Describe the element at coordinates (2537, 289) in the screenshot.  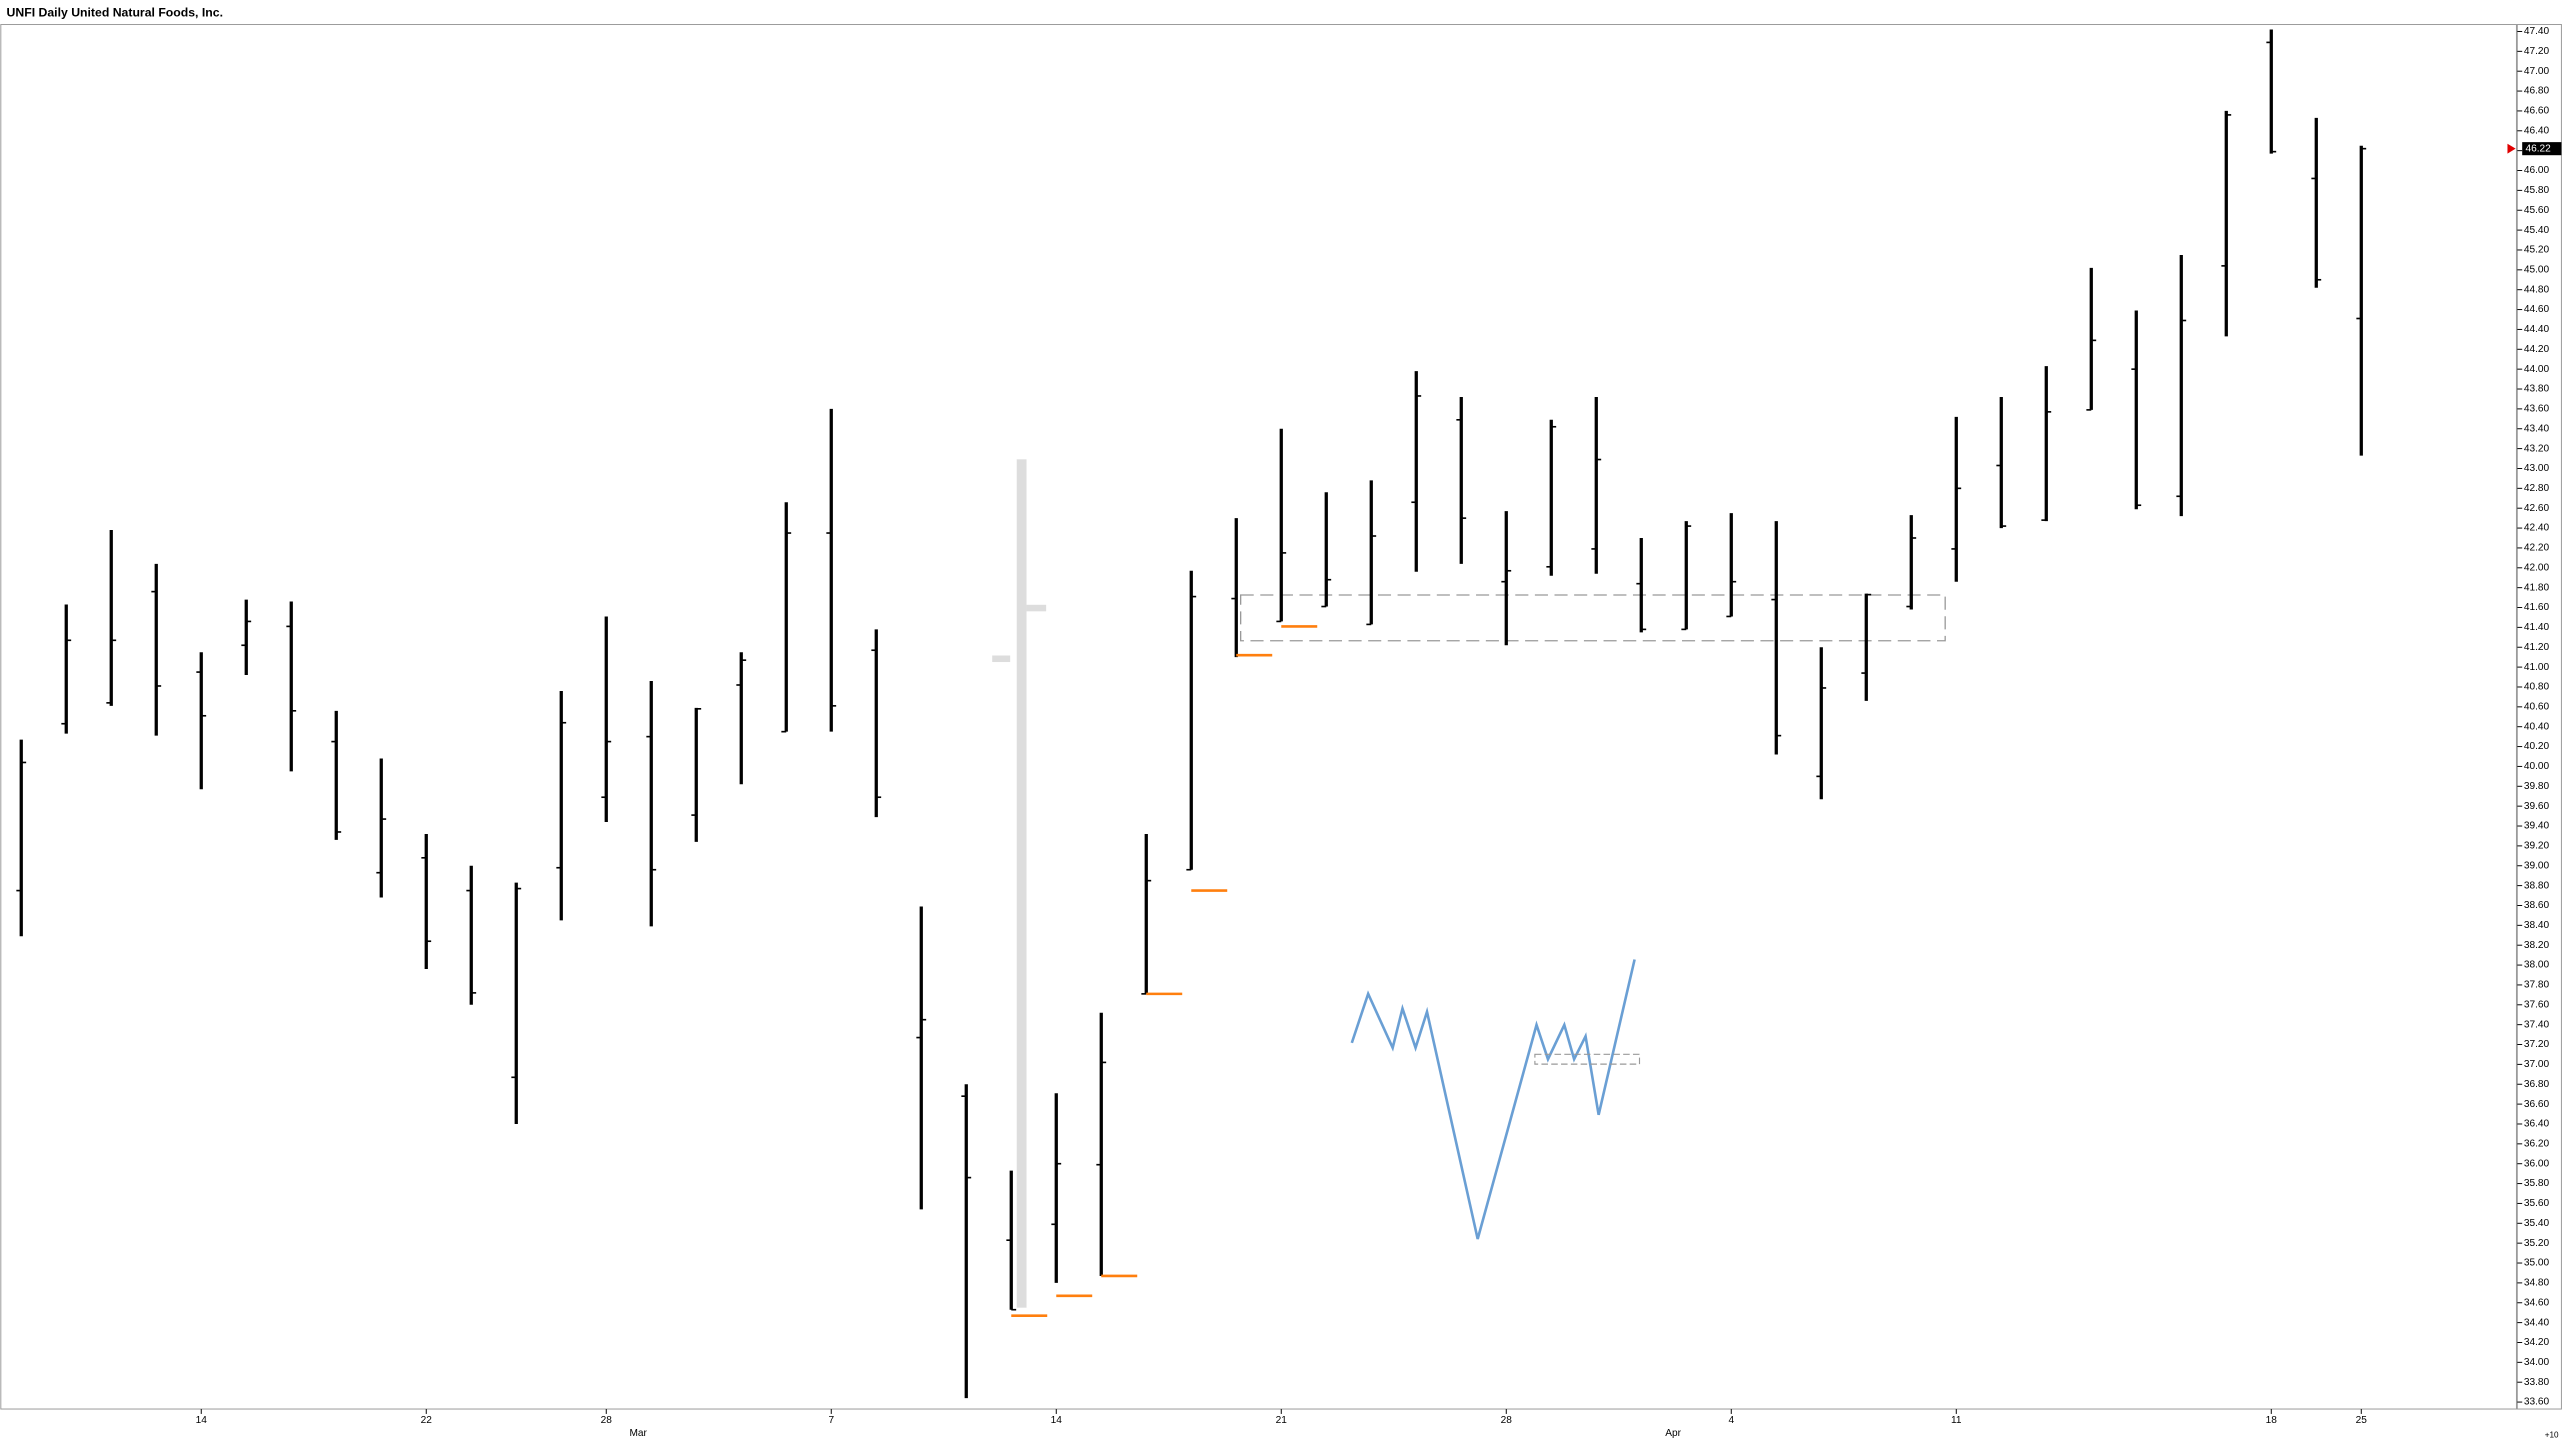
I see `y-tick-label: 44.80` at that location.